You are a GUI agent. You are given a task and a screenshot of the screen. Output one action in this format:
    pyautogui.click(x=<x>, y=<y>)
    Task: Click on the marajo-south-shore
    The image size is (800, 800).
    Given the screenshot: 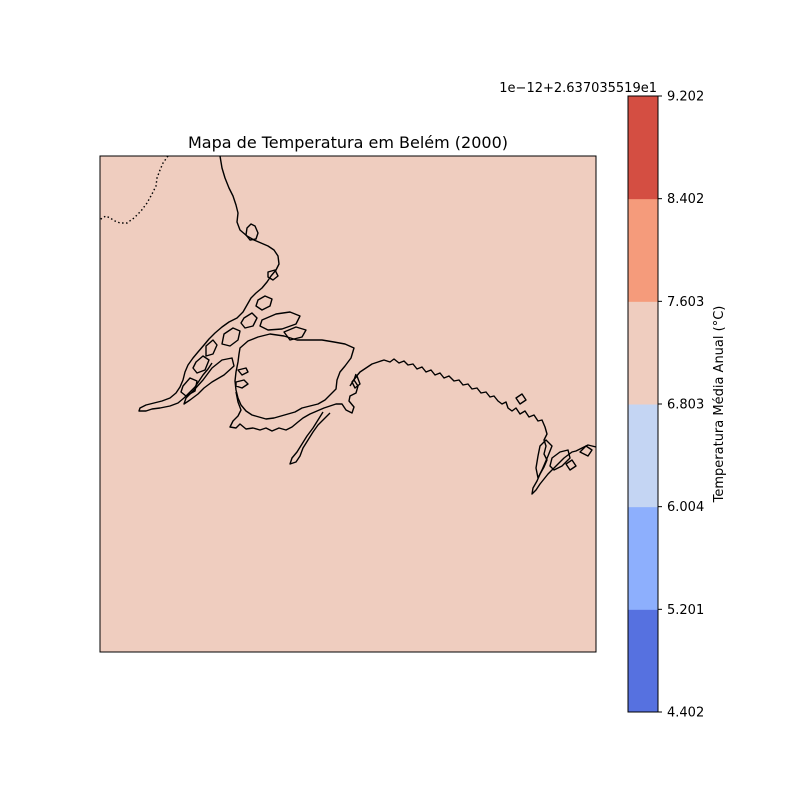 What is the action you would take?
    pyautogui.click(x=294, y=402)
    